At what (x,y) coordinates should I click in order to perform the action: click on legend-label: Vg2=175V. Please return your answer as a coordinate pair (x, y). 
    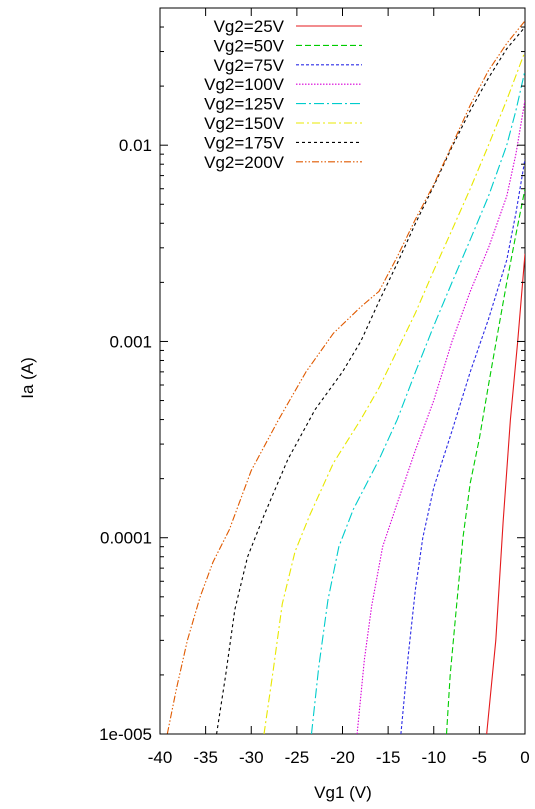
    Looking at the image, I should click on (244, 142).